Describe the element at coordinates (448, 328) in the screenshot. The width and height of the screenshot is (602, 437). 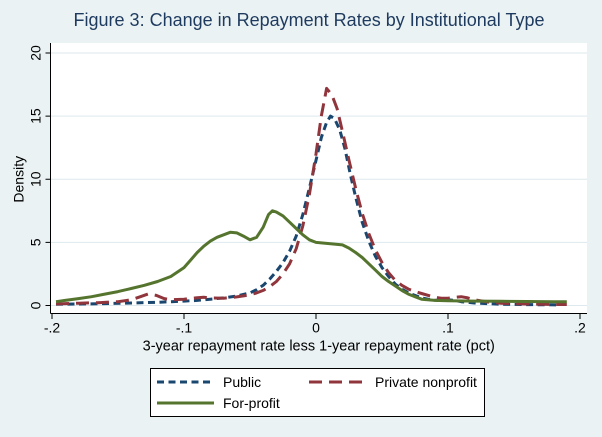
I see `x-tick-label: .1` at that location.